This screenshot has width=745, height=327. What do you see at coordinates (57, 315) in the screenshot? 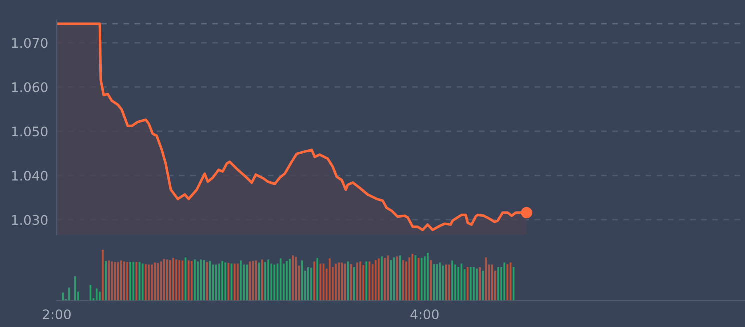
I see `x-tick-label: 2:00` at bounding box center [57, 315].